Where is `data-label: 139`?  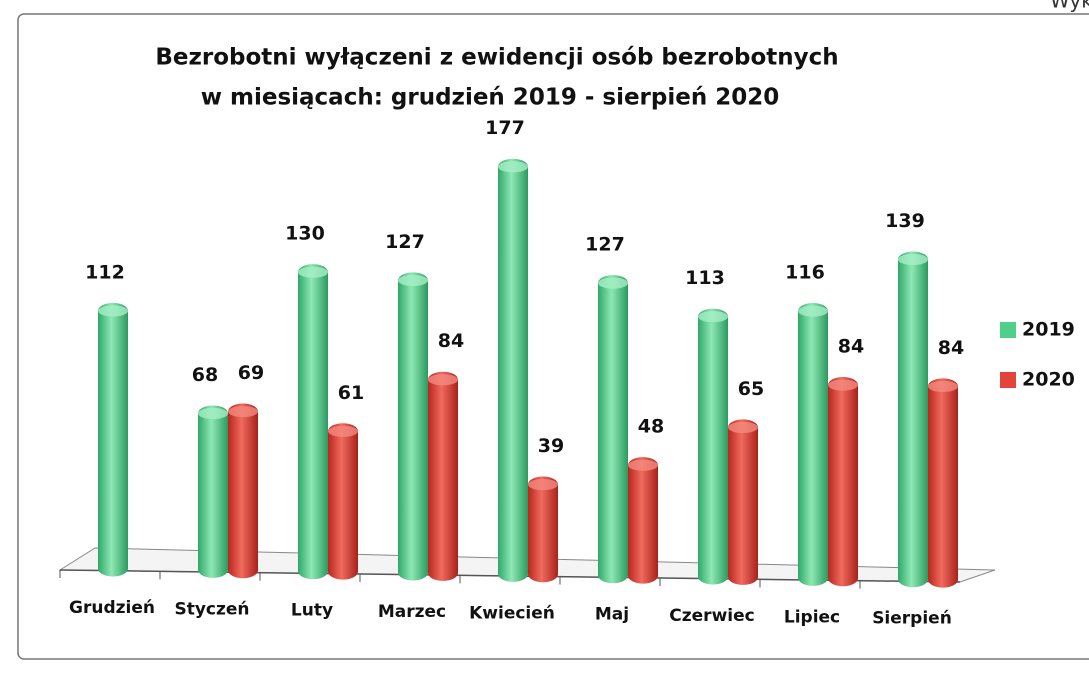 data-label: 139 is located at coordinates (905, 221).